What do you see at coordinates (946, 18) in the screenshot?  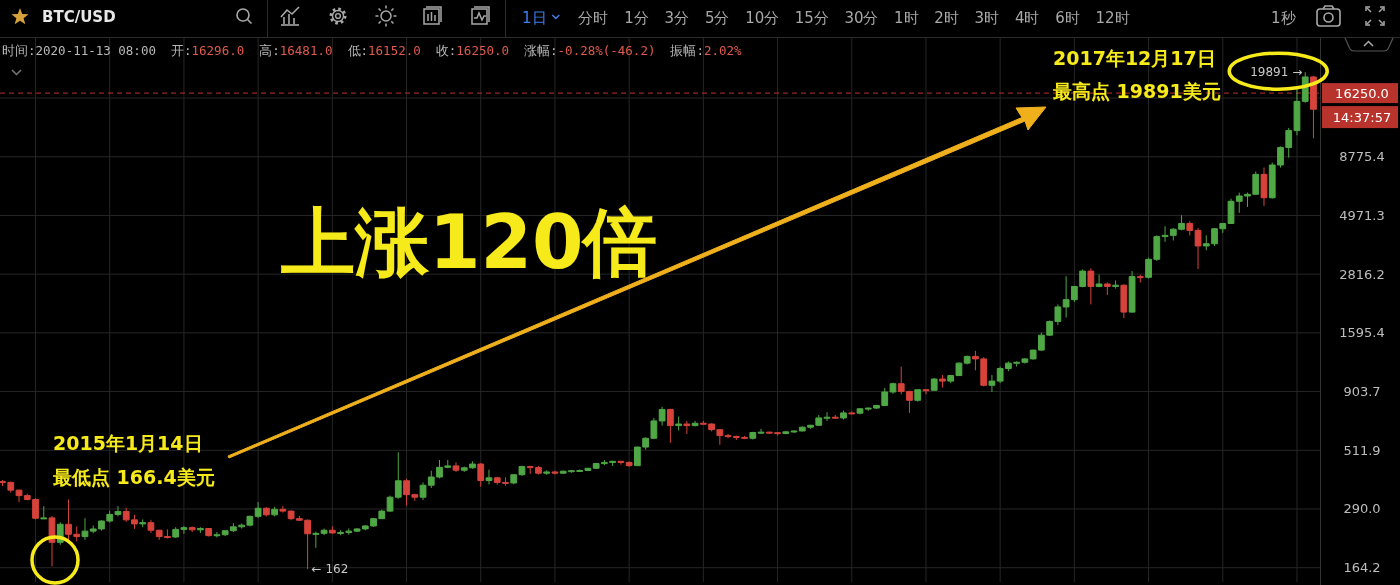 I see `text: 2时` at bounding box center [946, 18].